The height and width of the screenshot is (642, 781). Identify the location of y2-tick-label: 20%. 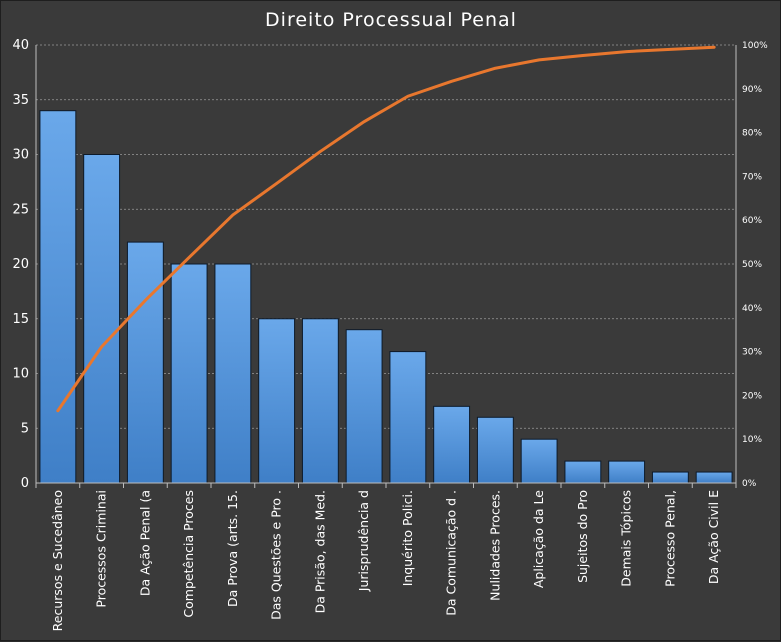
(752, 396).